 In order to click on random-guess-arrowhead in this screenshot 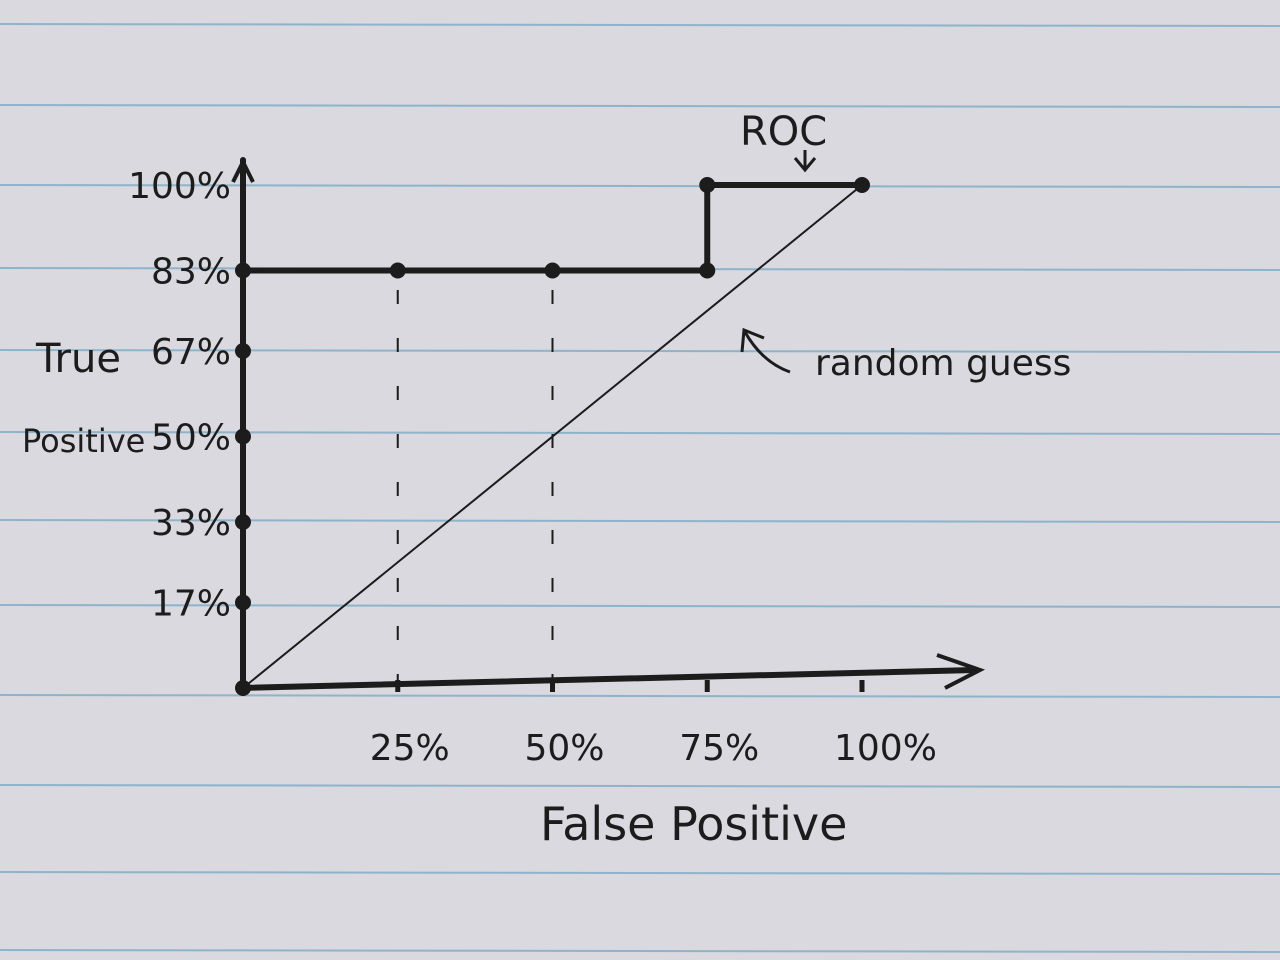, I will do `click(752, 340)`.